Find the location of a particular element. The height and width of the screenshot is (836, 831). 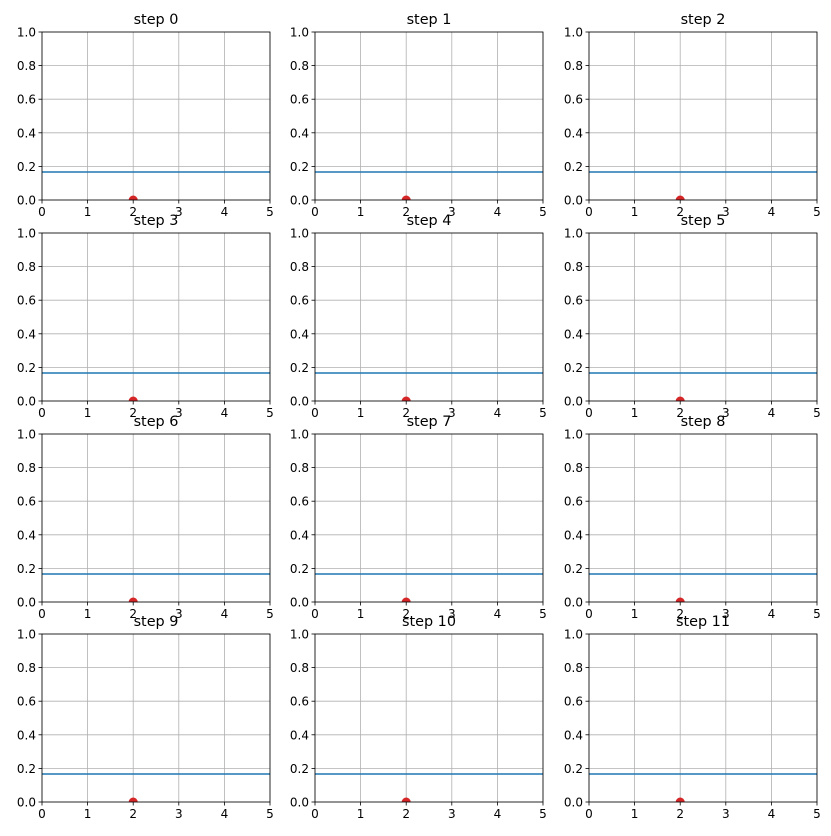

subplot-step-10: 0 1 2 3 4 5 0.0 0.2 0.4 0.6 0.8 1.0 step 10 is located at coordinates (418, 717).